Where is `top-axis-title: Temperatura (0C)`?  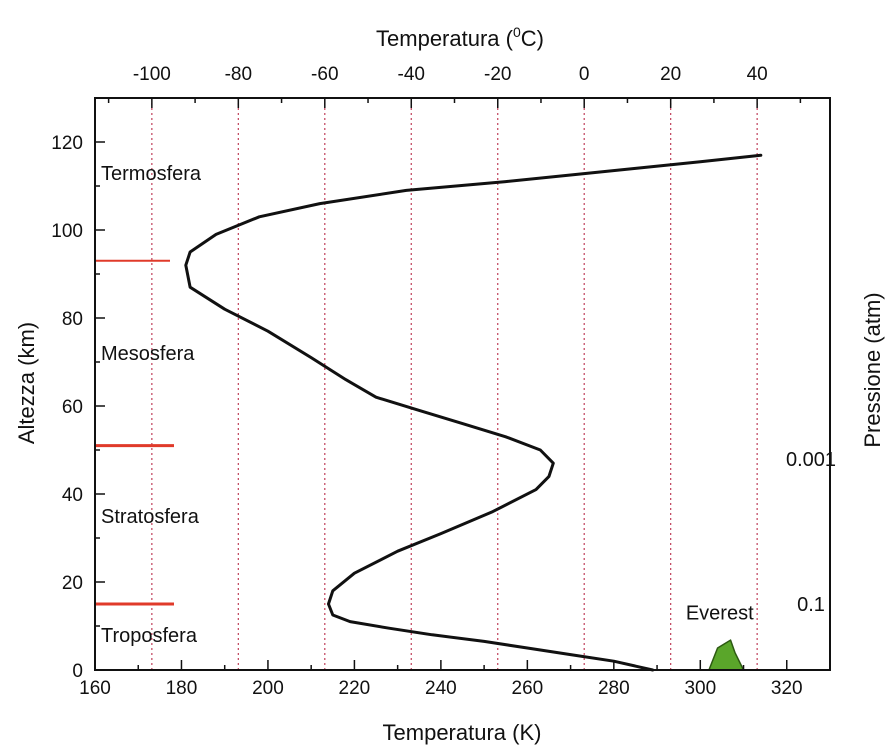
top-axis-title: Temperatura (0C) is located at coordinates (460, 37).